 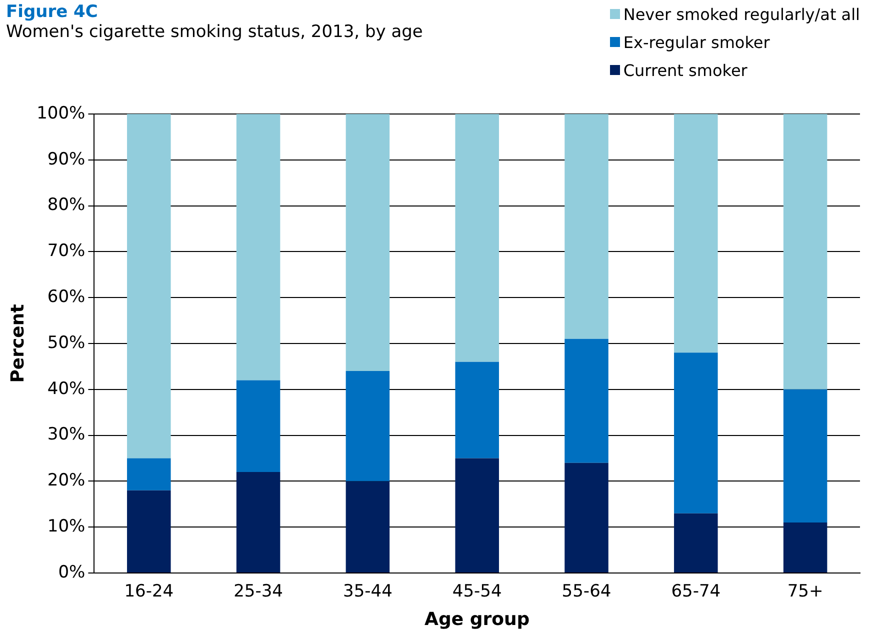 I want to click on y-tick-label: 60%, so click(x=66, y=297).